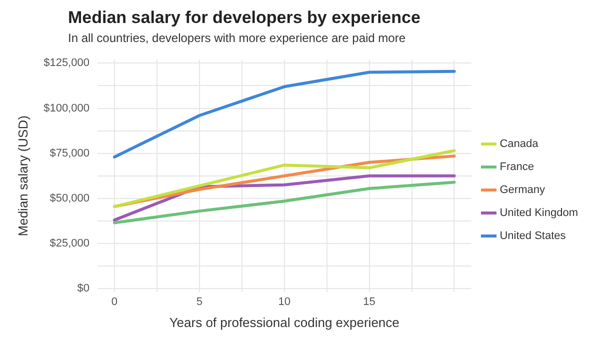 This screenshot has height=342, width=600. Describe the element at coordinates (284, 322) in the screenshot. I see `x-axis-title: Years of professional coding experience` at that location.